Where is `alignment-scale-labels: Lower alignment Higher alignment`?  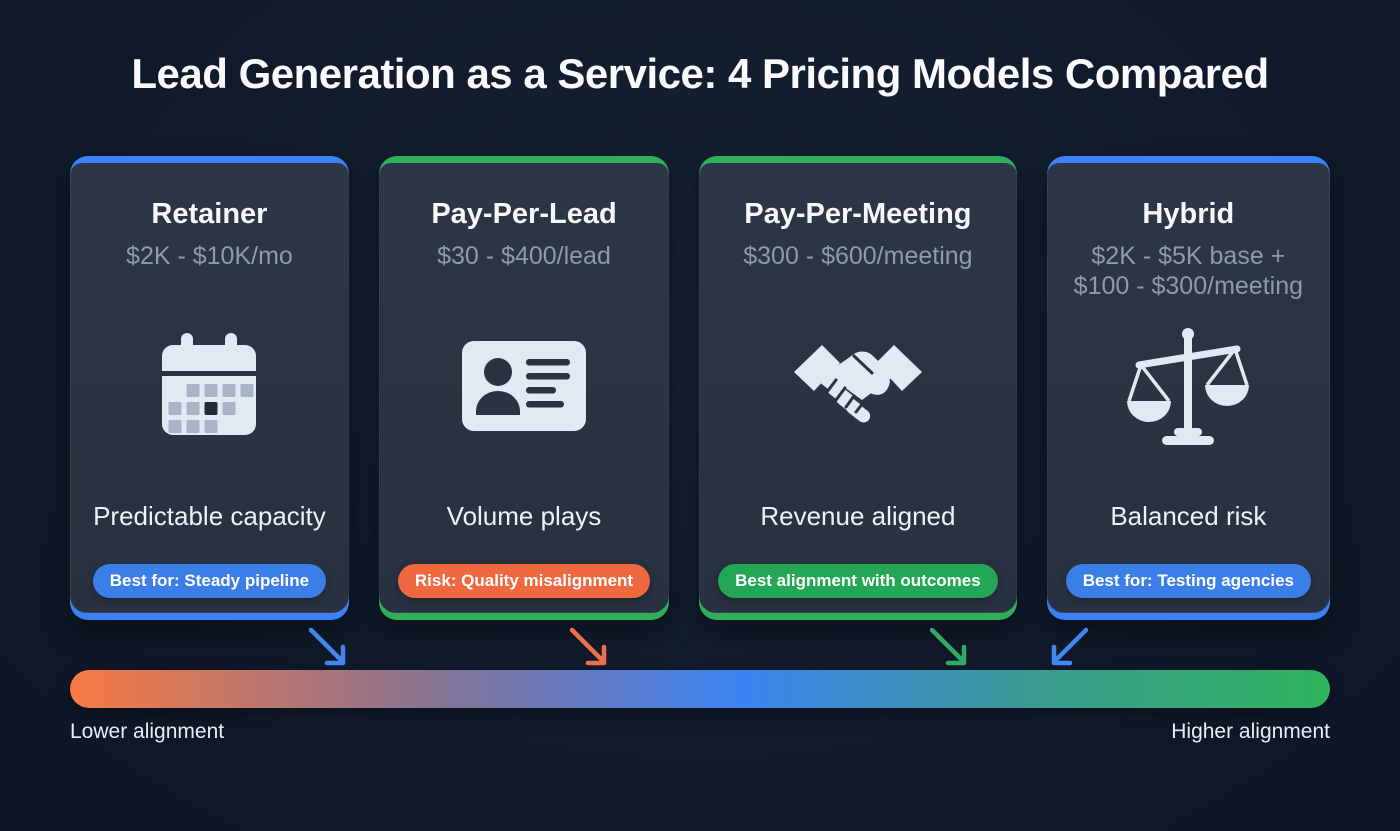
alignment-scale-labels: Lower alignment Higher alignment is located at coordinates (700, 732).